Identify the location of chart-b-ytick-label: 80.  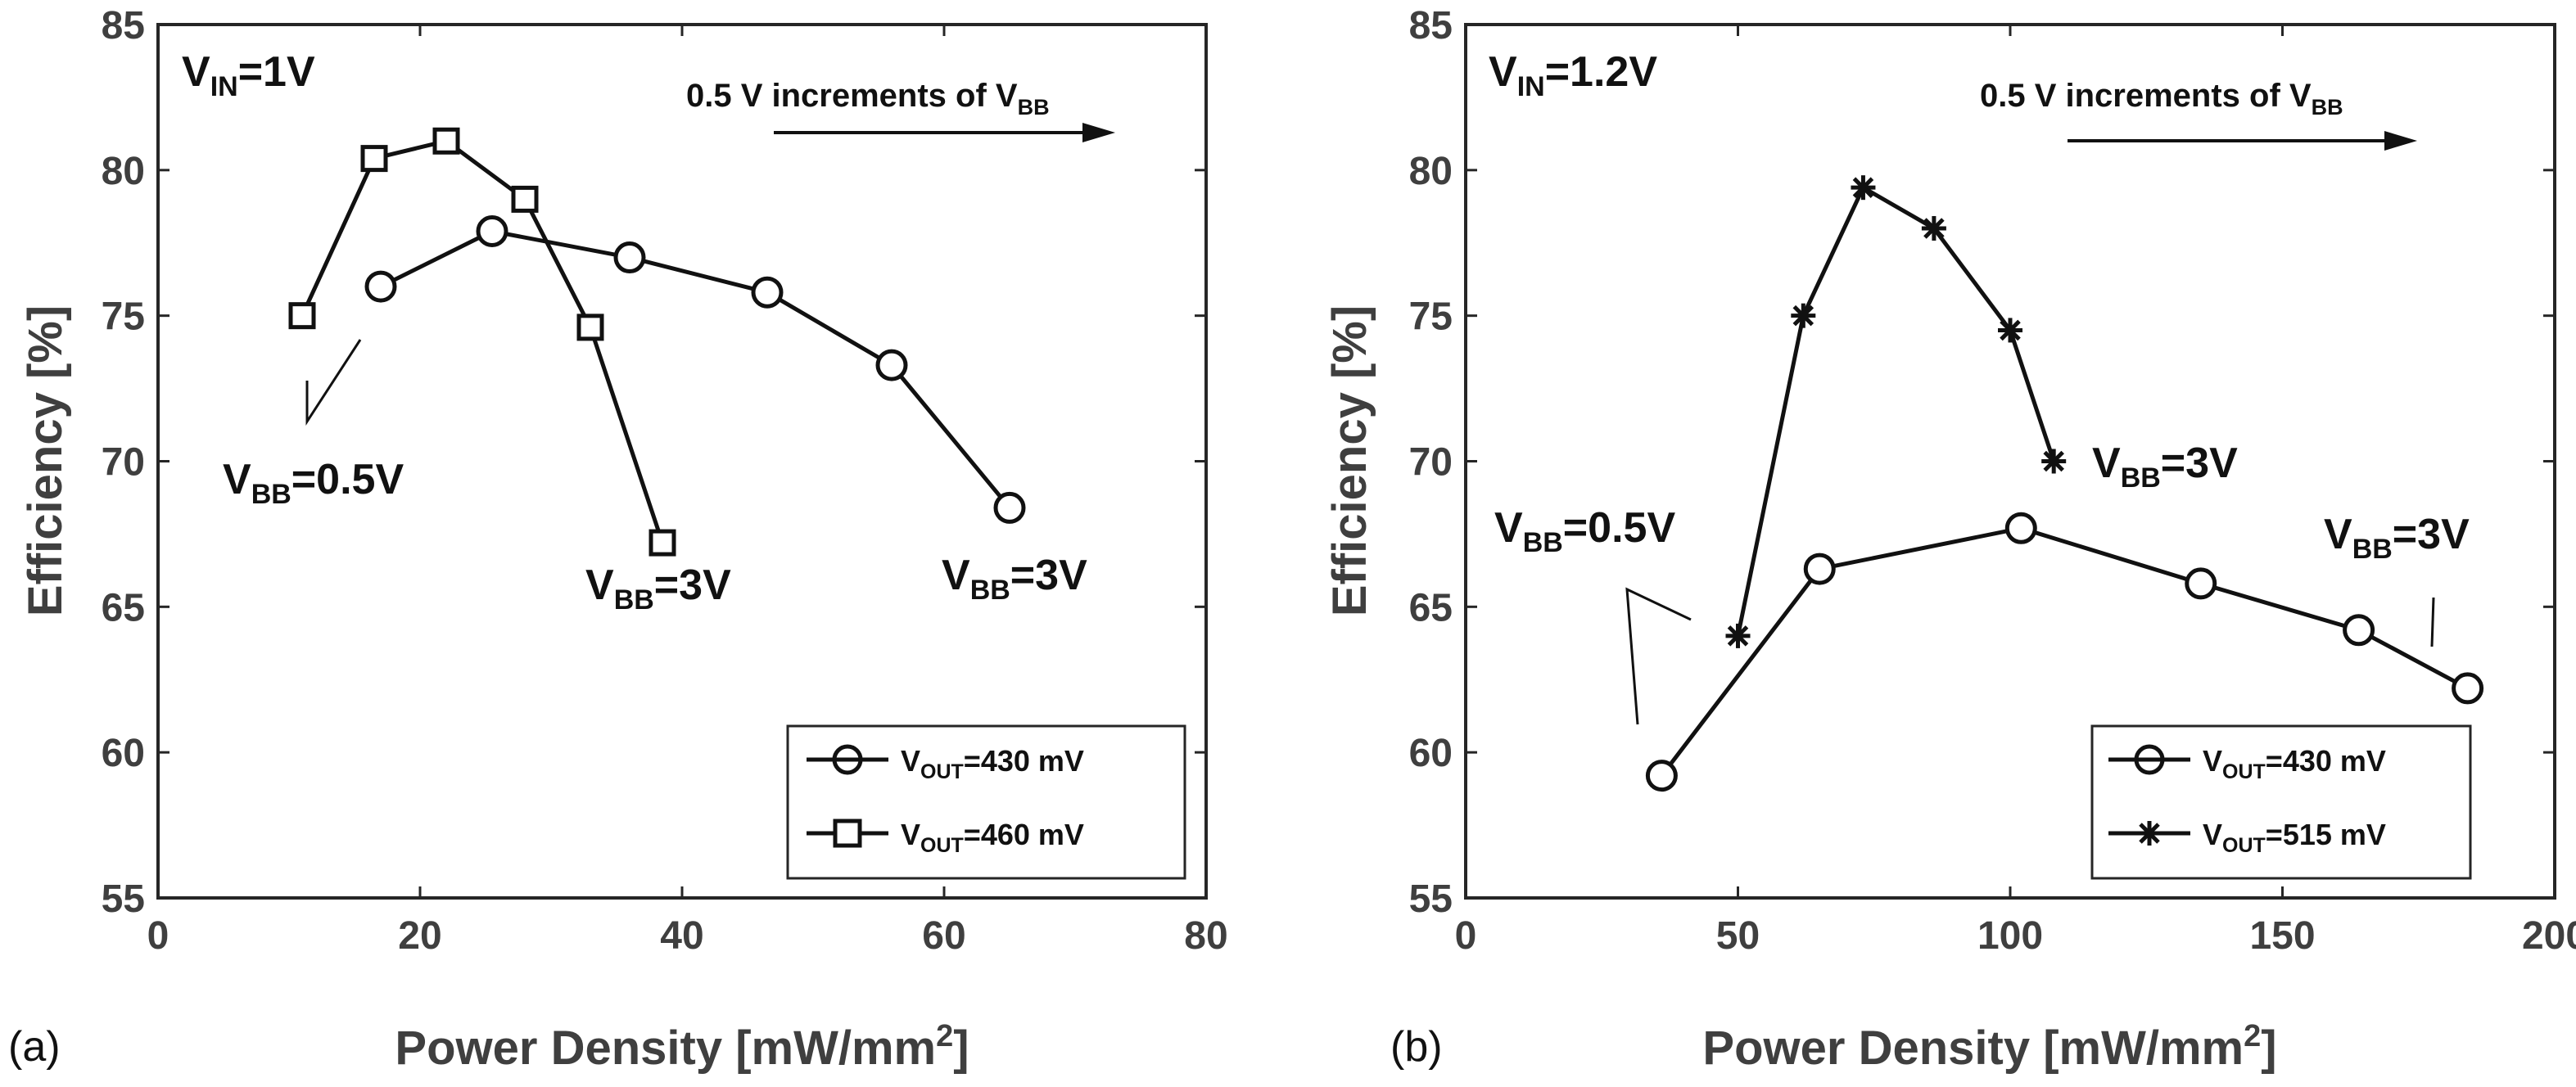
(1431, 171).